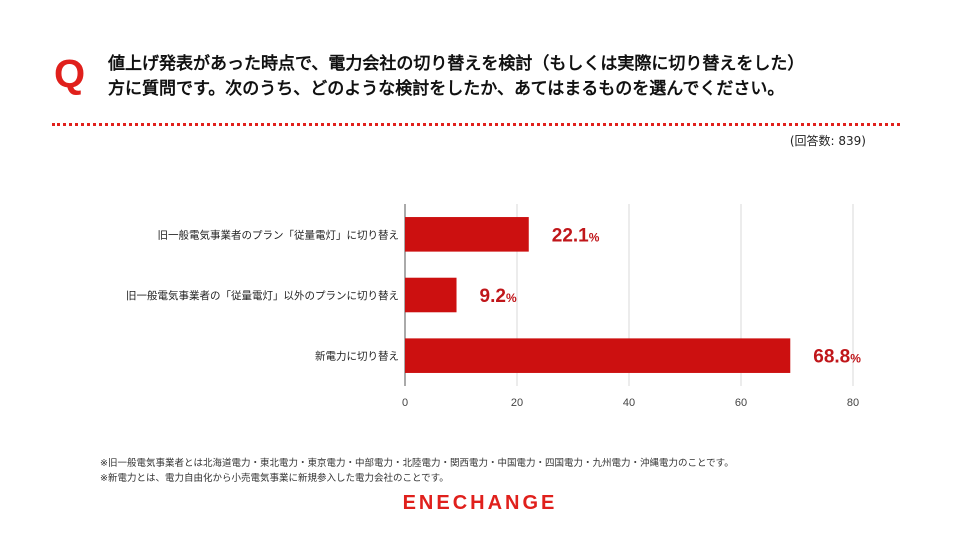 This screenshot has height=540, width=960. Describe the element at coordinates (446, 89) in the screenshot. I see `question-line-2: 方に質問です。次のうち、どのような検討をしたか、あてはまるものを選んでください。` at that location.